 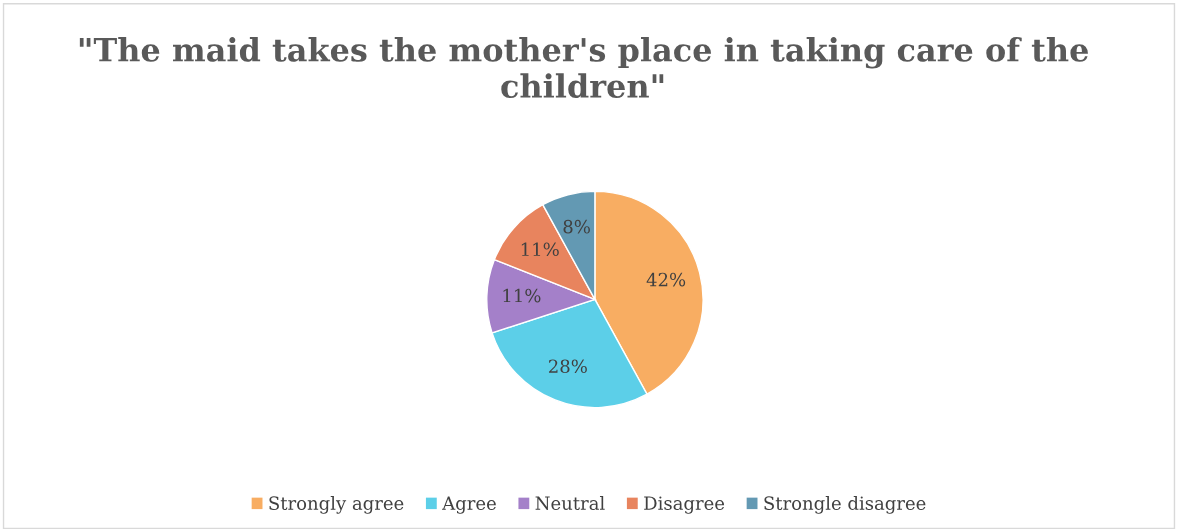 What do you see at coordinates (576, 226) in the screenshot?
I see `data-label: 8%` at bounding box center [576, 226].